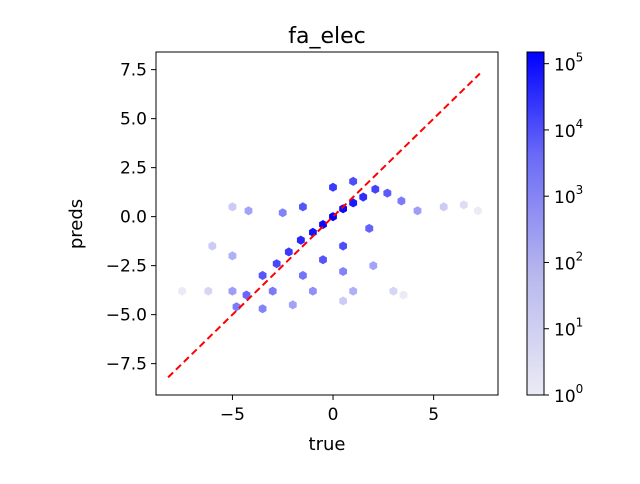 This screenshot has width=640, height=484. Describe the element at coordinates (563, 229) in the screenshot. I see `colorbar-ticks: 10⁰ 10¹ 10² 10³ 10⁴ 10⁵` at that location.